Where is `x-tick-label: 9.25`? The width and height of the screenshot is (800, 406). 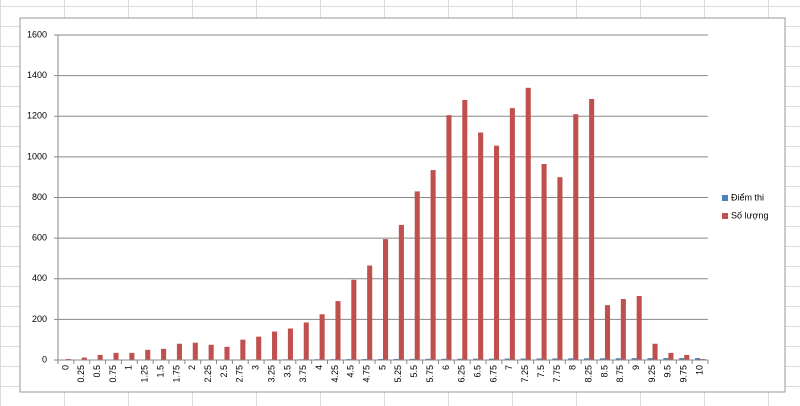 x-tick-label: 9.25 is located at coordinates (652, 374).